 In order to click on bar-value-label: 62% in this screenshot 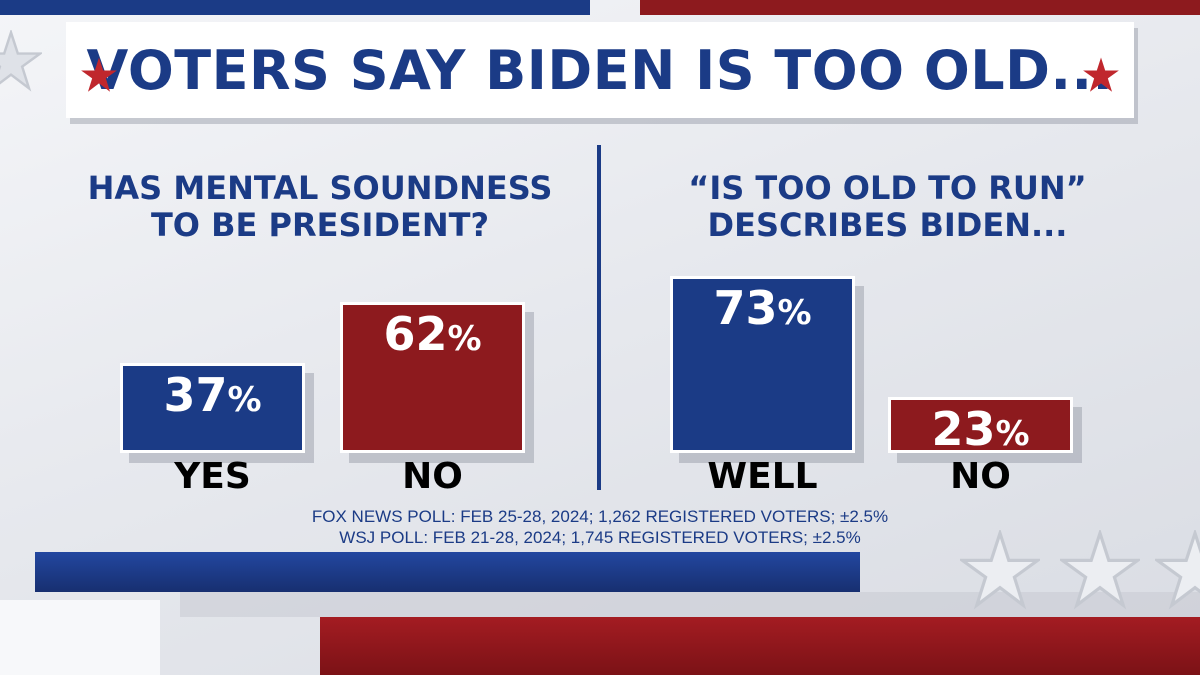, I will do `click(432, 334)`.